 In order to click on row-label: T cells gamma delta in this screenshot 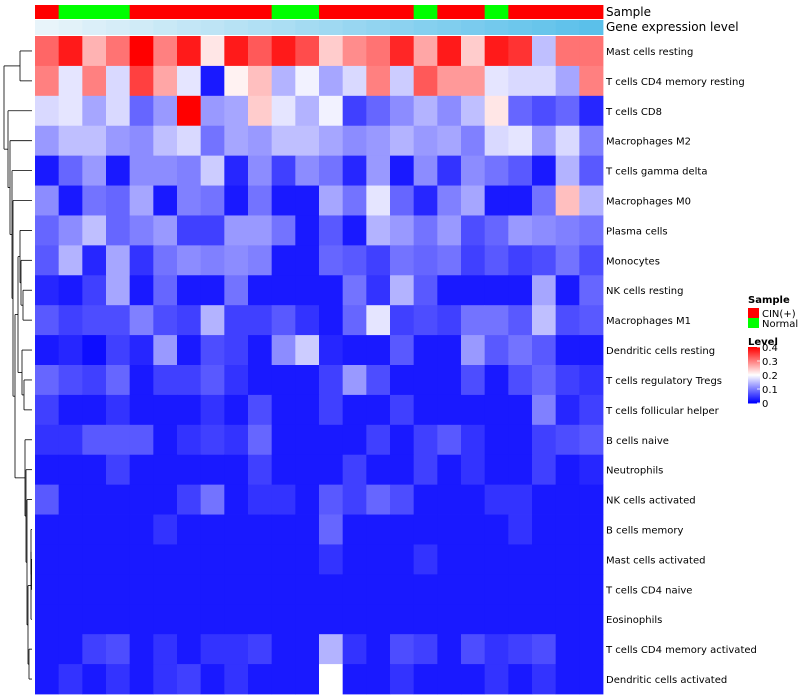, I will do `click(656, 172)`.